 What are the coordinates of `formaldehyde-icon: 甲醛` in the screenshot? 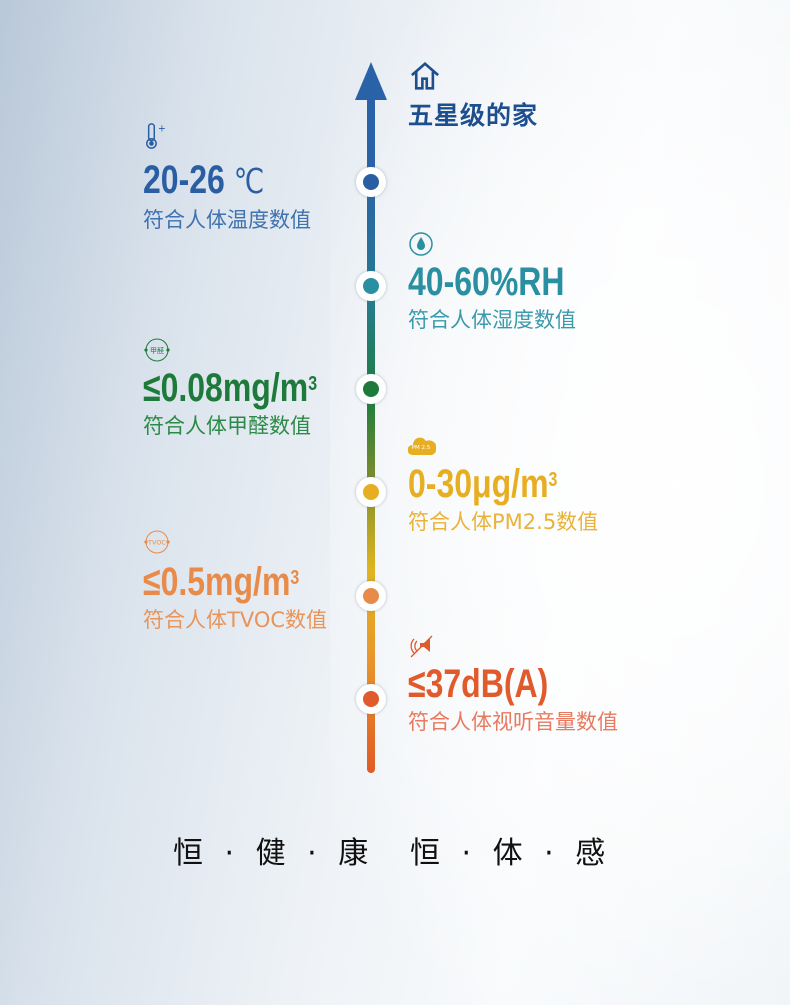 It's located at (157, 350).